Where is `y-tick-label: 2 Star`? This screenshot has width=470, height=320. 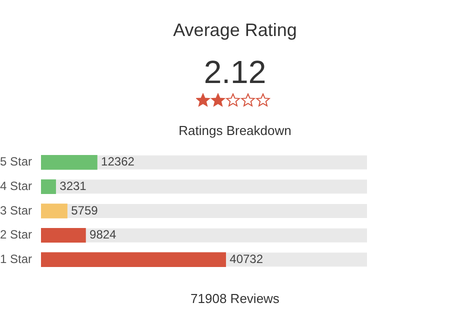
y-tick-label: 2 Star is located at coordinates (16, 235).